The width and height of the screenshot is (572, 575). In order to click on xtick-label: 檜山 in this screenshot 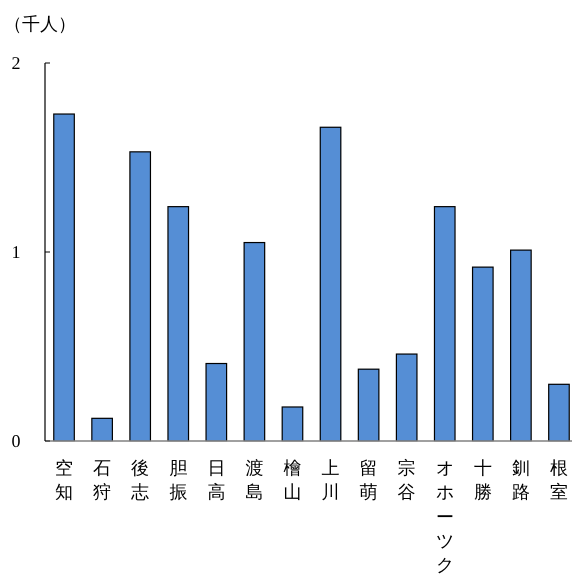, I will do `click(292, 480)`.